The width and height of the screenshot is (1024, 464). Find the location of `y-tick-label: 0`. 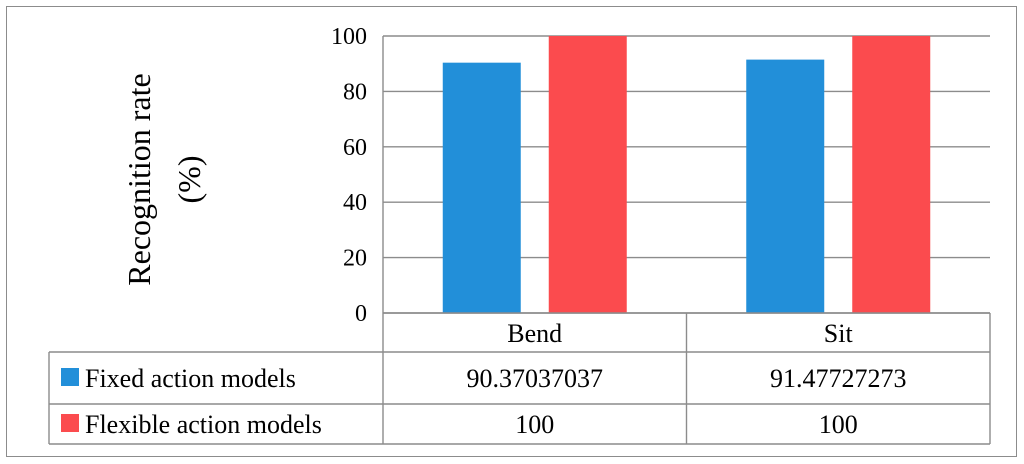

y-tick-label: 0 is located at coordinates (361, 314).